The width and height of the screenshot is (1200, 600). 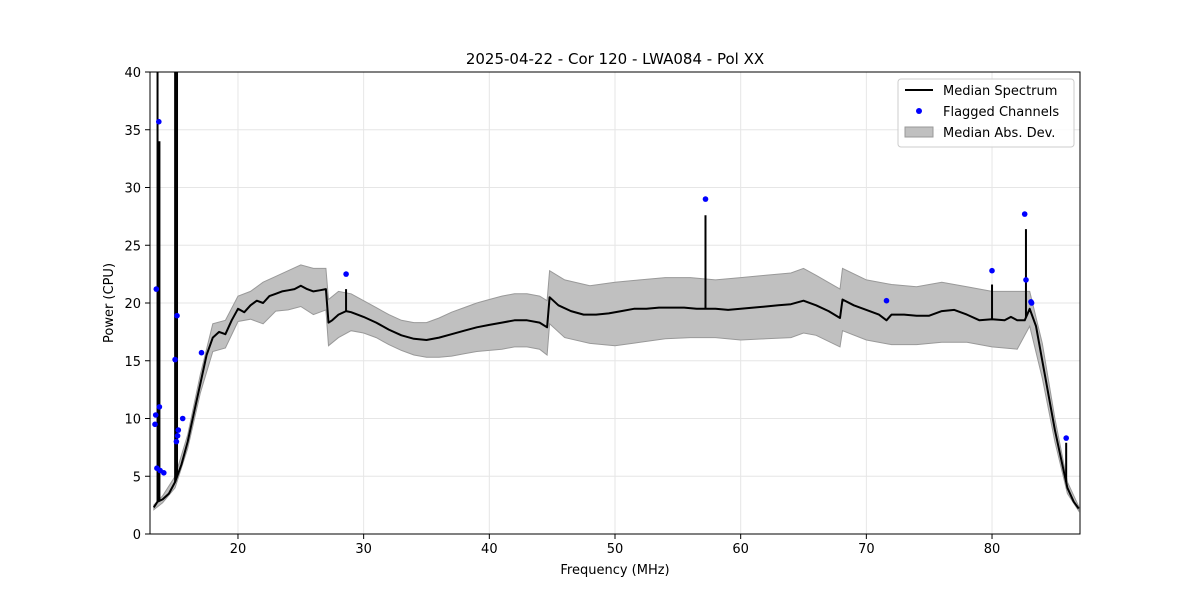 I want to click on x-tick-label: 50, so click(x=615, y=549).